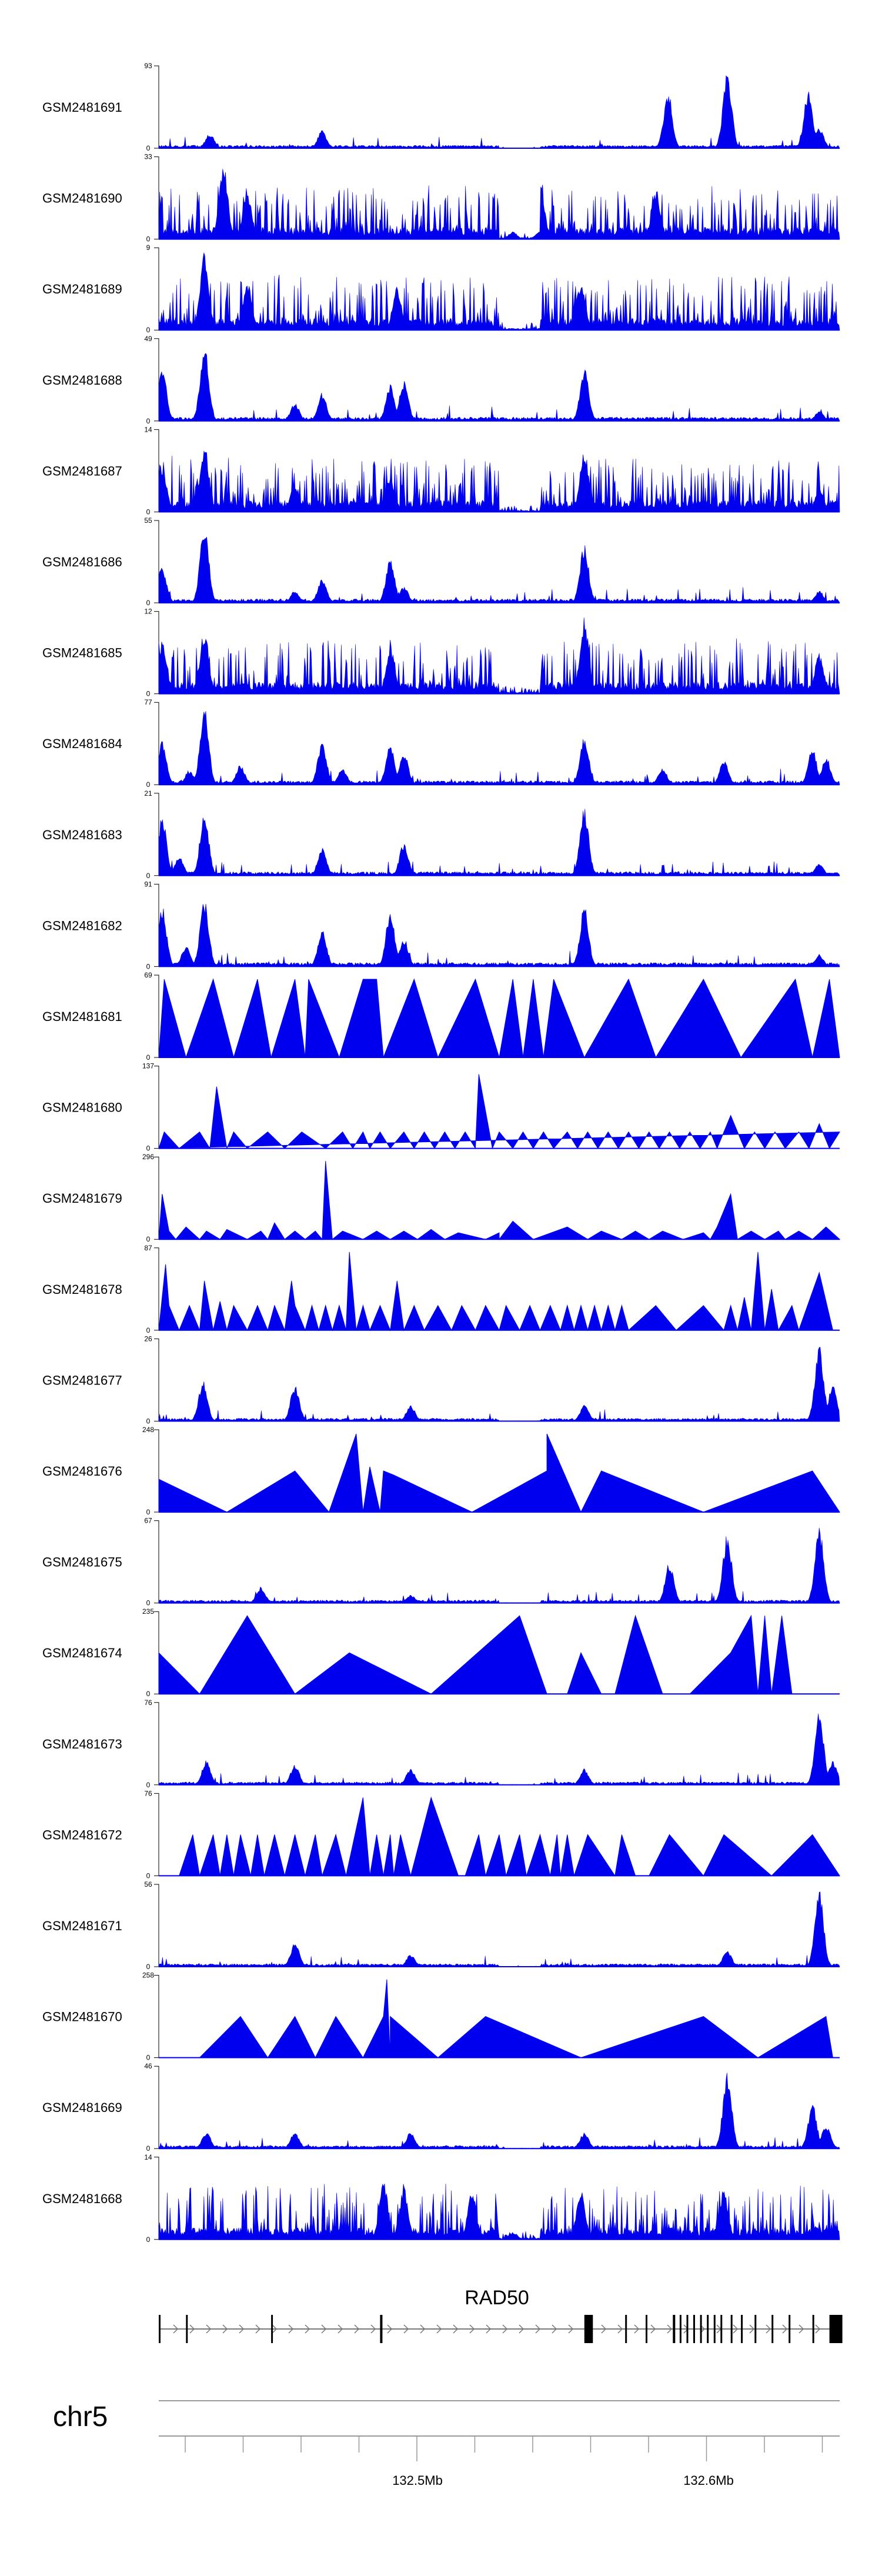 The image size is (882, 2576). Describe the element at coordinates (446, 2444) in the screenshot. I see `genome-axis: chr5 132.5Mb 132.6Mb` at that location.